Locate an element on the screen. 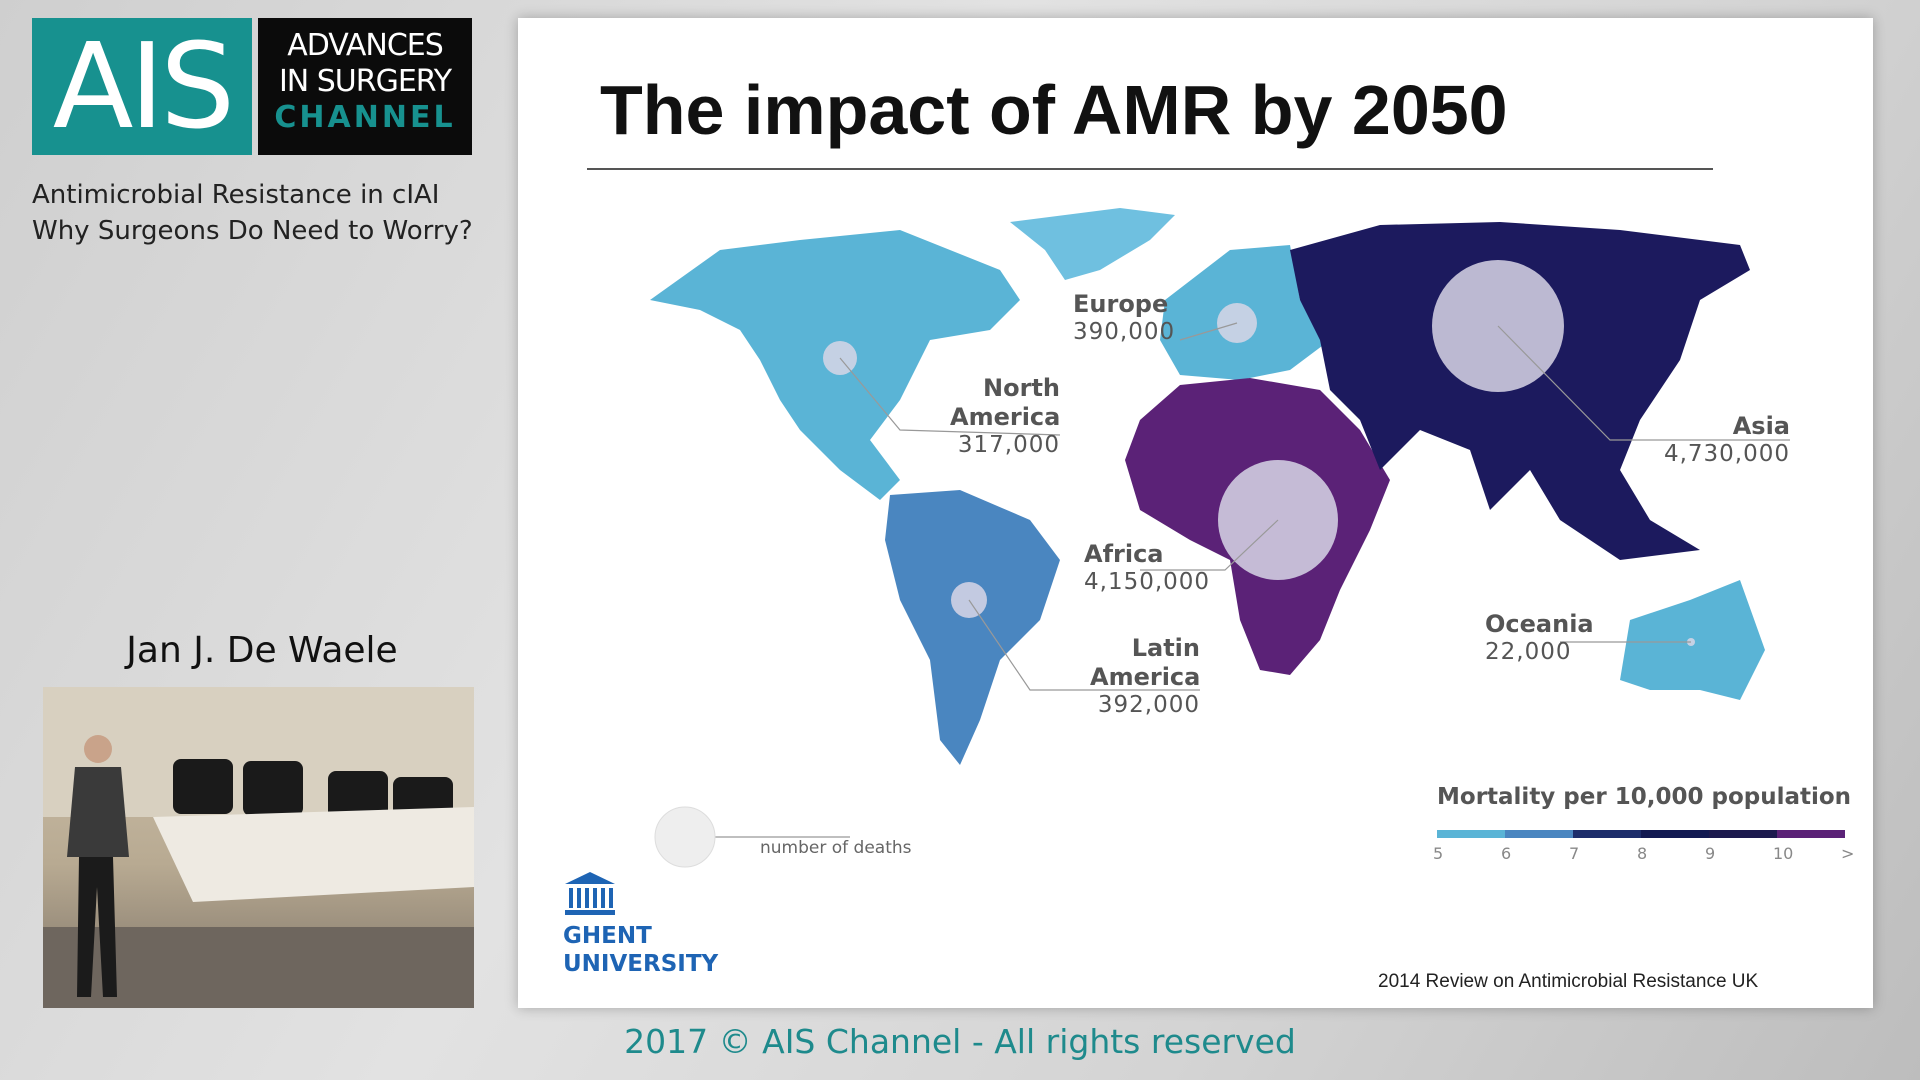 The width and height of the screenshot is (1920, 1080). legend-tick: 7 is located at coordinates (1574, 853).